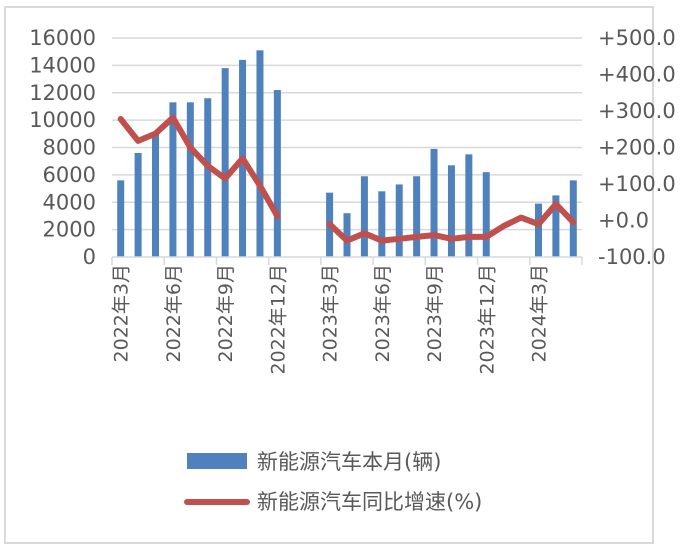 This screenshot has width=700, height=551. What do you see at coordinates (69, 148) in the screenshot?
I see `left-axis-tick-label: 8000` at bounding box center [69, 148].